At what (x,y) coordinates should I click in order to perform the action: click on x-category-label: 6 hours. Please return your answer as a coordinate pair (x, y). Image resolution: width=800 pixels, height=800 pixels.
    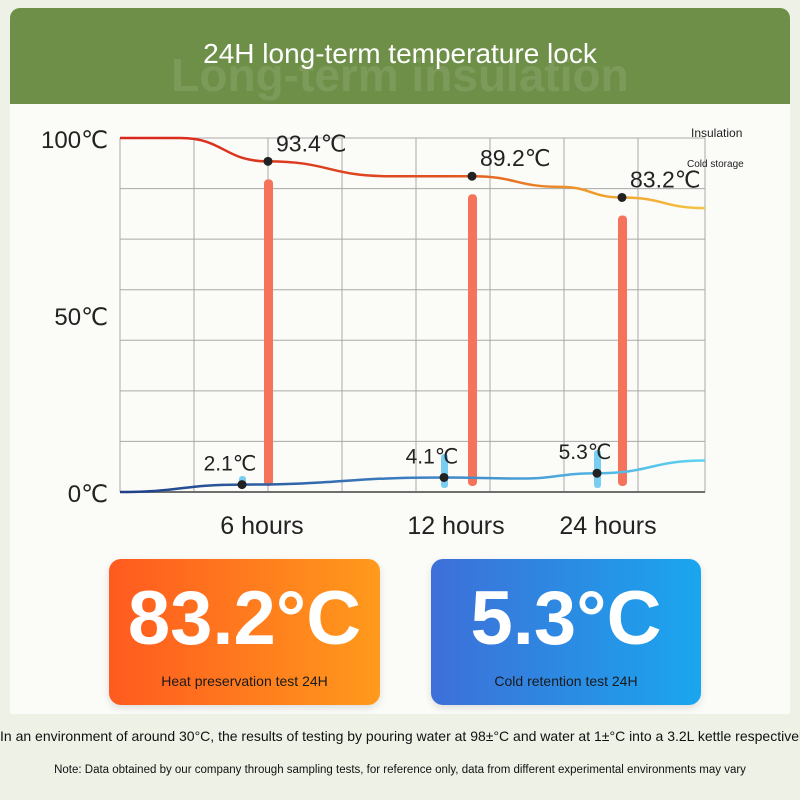
    Looking at the image, I should click on (261, 526).